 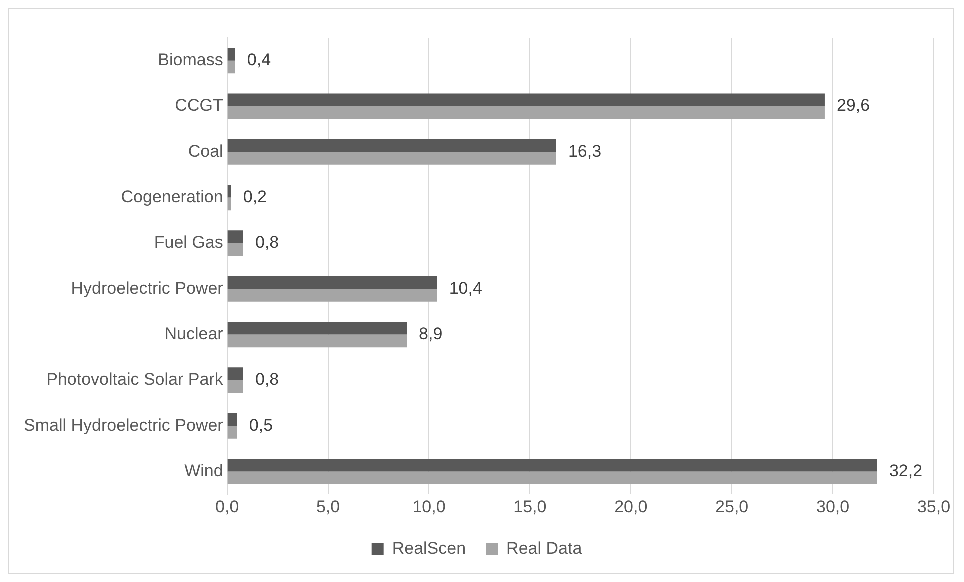 What do you see at coordinates (431, 334) in the screenshot?
I see `data-label: 8,9` at bounding box center [431, 334].